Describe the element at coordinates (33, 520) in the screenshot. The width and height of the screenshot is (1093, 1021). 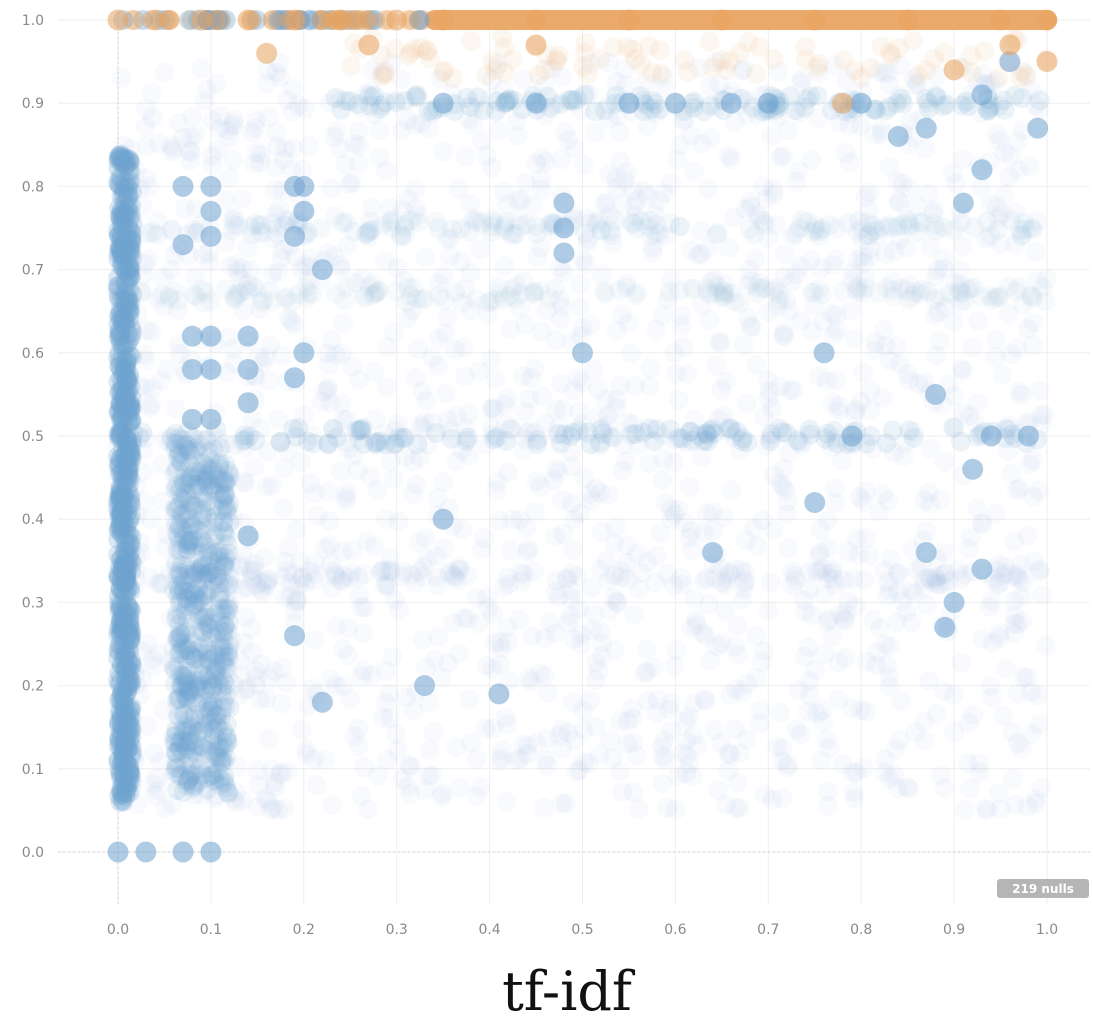
I see `y-tick-label: 0.4` at that location.